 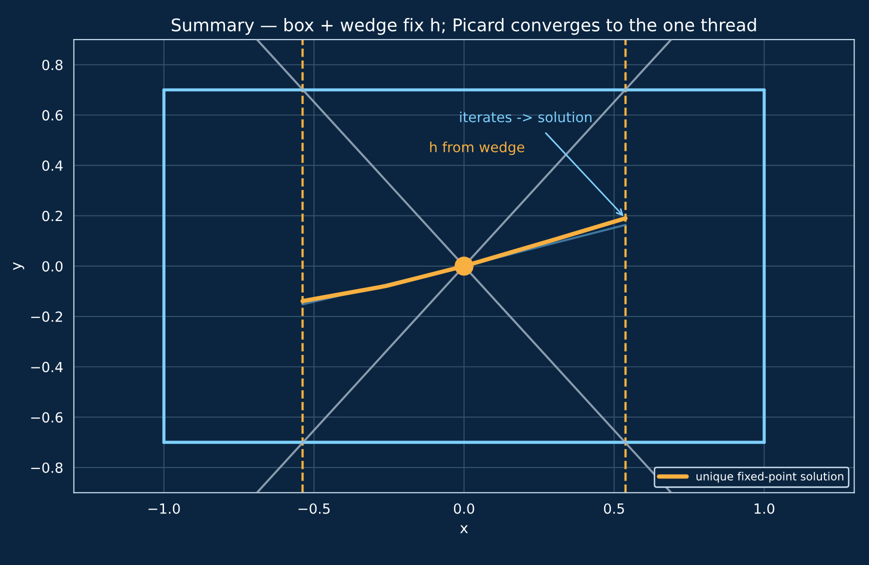 What do you see at coordinates (47, 367) in the screenshot?
I see `y-tick-label: −0.4` at bounding box center [47, 367].